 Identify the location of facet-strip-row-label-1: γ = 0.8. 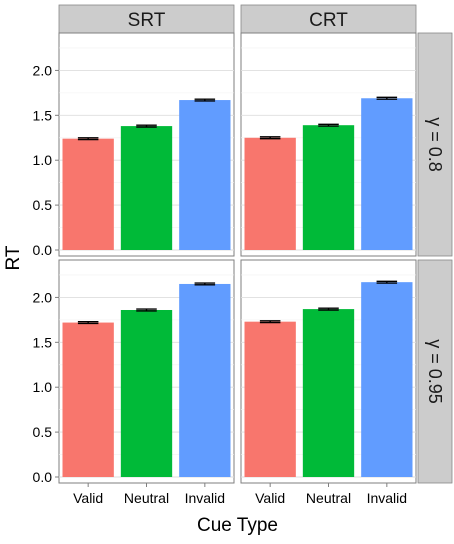
(435, 144).